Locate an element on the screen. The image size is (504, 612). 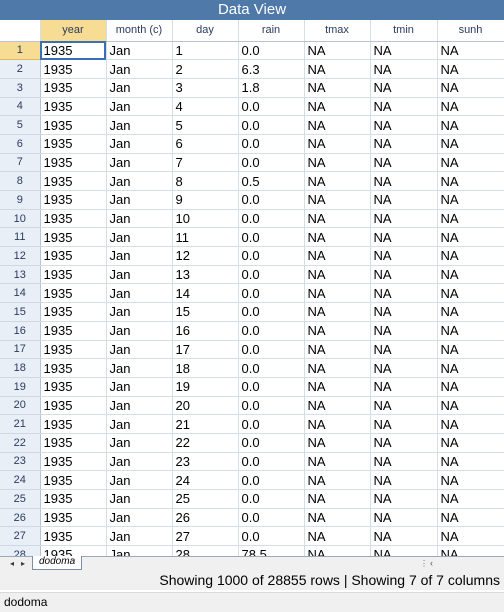
column-header-day: day is located at coordinates (205, 31).